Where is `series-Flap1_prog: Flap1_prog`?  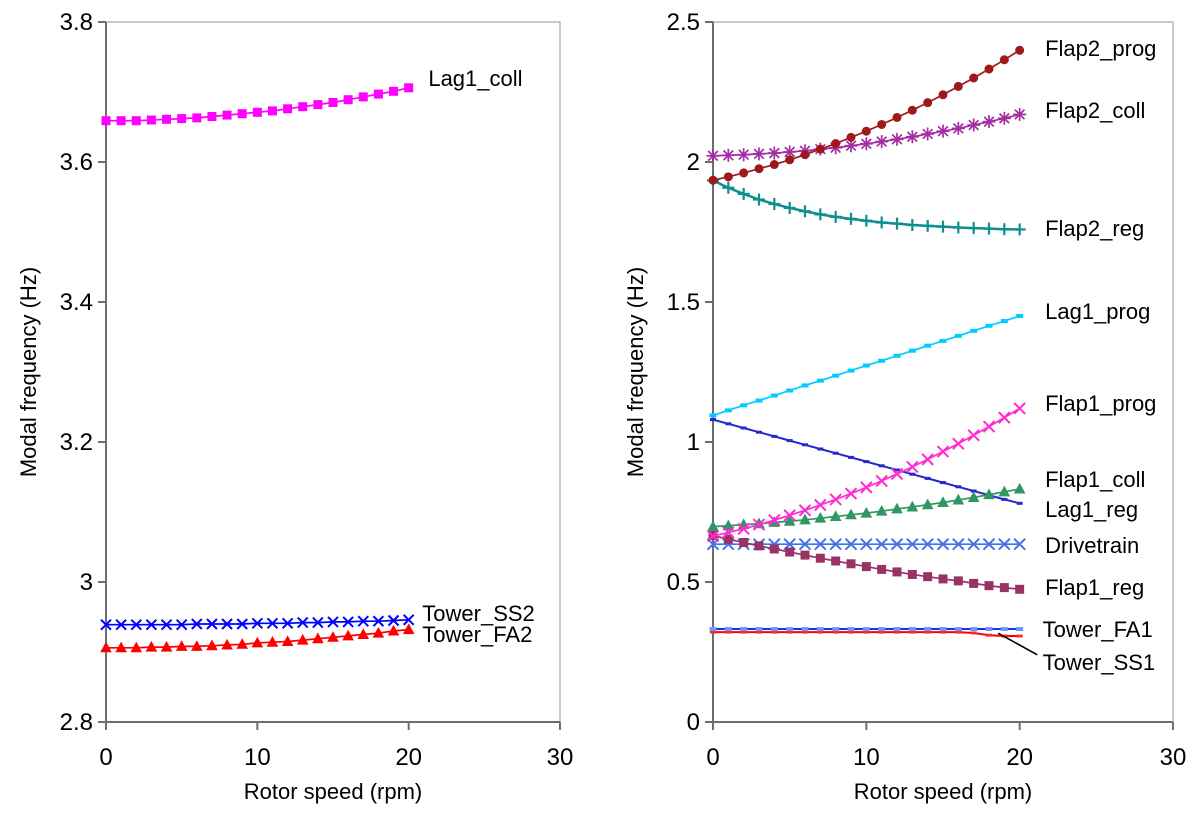
series-Flap1_prog: Flap1_prog is located at coordinates (931, 467).